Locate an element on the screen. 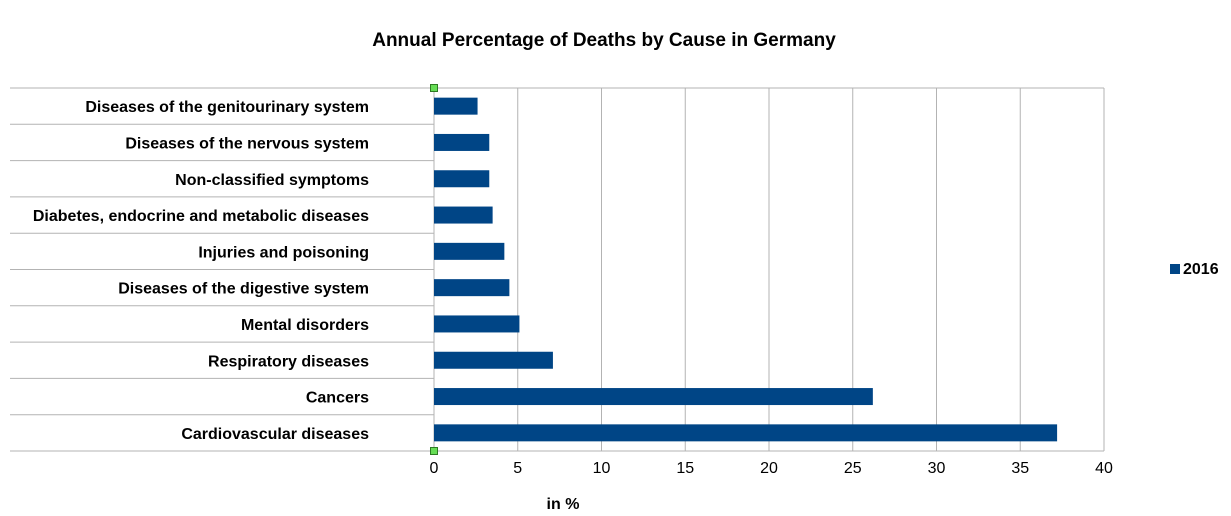 Image resolution: width=1231 pixels, height=516 pixels. legend-swatch-2016 is located at coordinates (1175, 269).